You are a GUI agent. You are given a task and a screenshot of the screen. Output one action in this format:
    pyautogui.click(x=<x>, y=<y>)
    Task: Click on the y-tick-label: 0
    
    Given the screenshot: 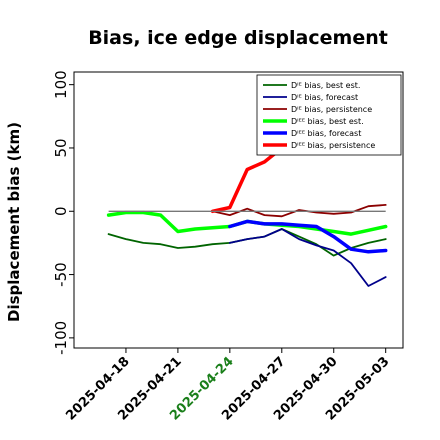 What is the action you would take?
    pyautogui.click(x=61, y=211)
    